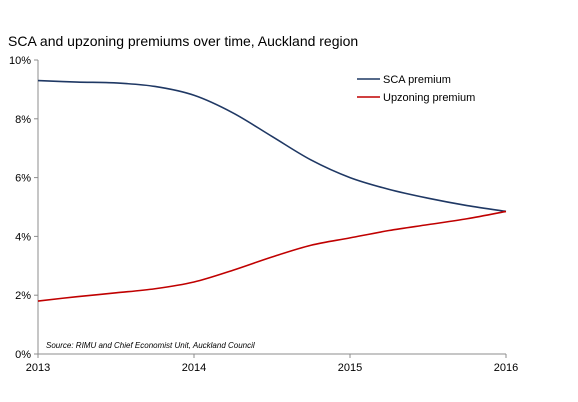 The width and height of the screenshot is (578, 402). I want to click on y-tick-label: 10%, so click(20, 61).